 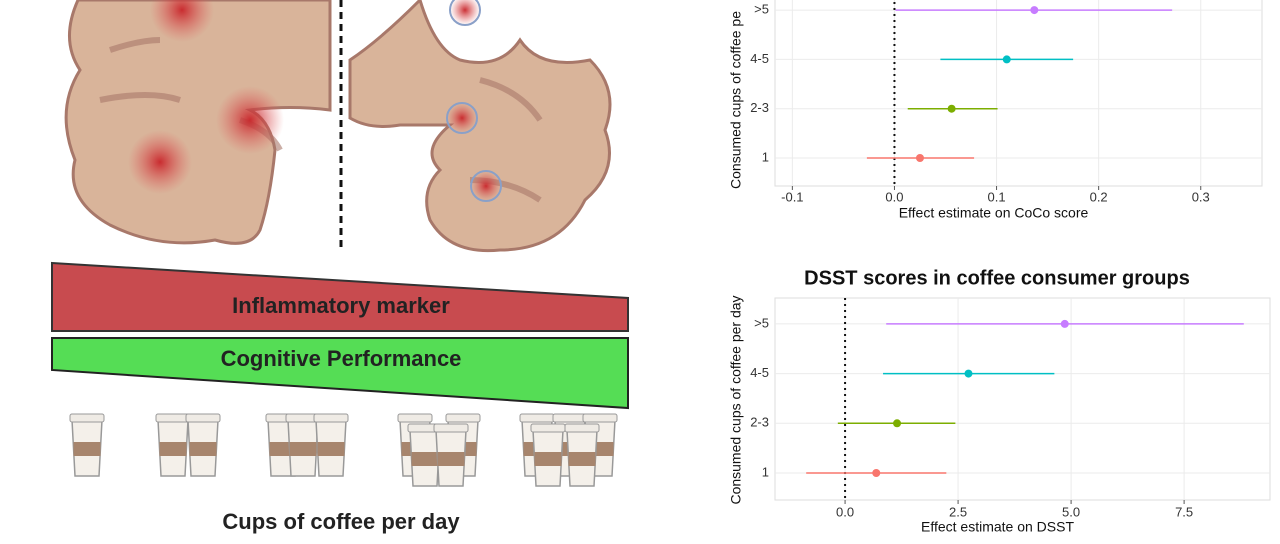 What do you see at coordinates (958, 511) in the screenshot?
I see `x-tick-label: 2.5` at bounding box center [958, 511].